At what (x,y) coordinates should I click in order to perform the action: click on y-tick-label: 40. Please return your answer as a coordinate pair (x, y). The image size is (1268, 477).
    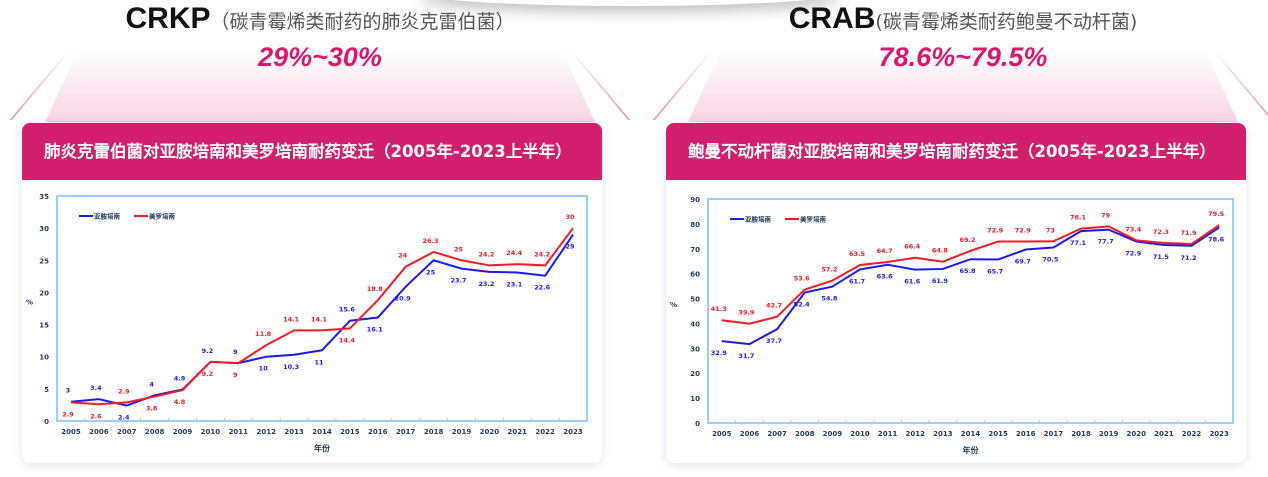
    Looking at the image, I should click on (695, 324).